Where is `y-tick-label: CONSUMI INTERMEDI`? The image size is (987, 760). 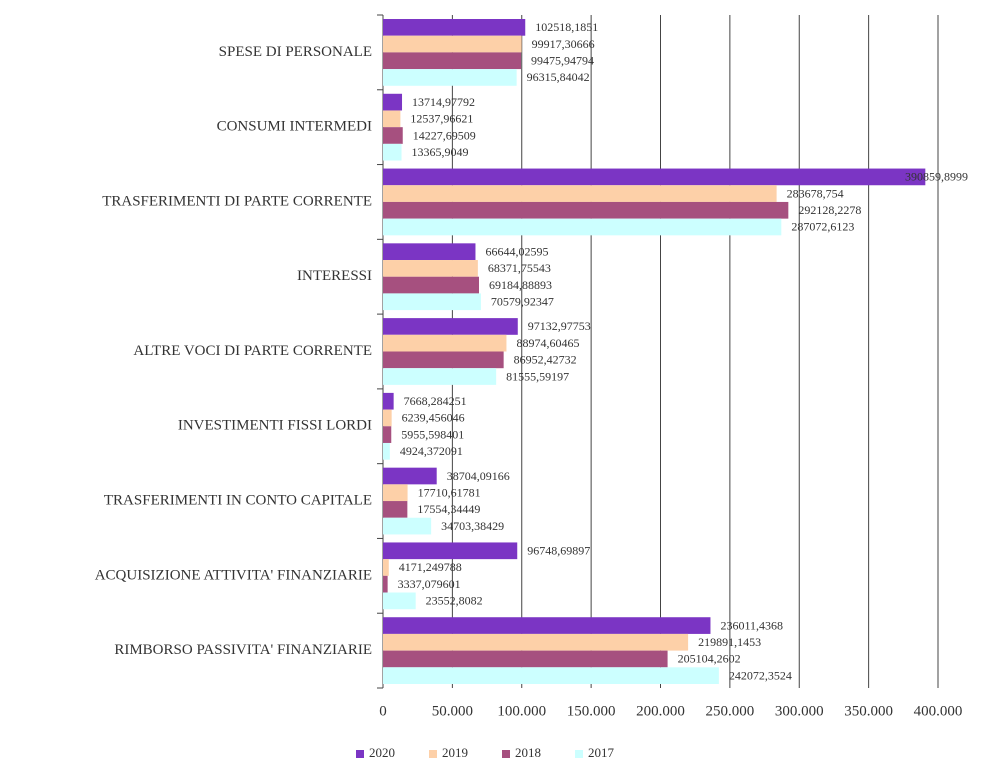 y-tick-label: CONSUMI INTERMEDI is located at coordinates (294, 127).